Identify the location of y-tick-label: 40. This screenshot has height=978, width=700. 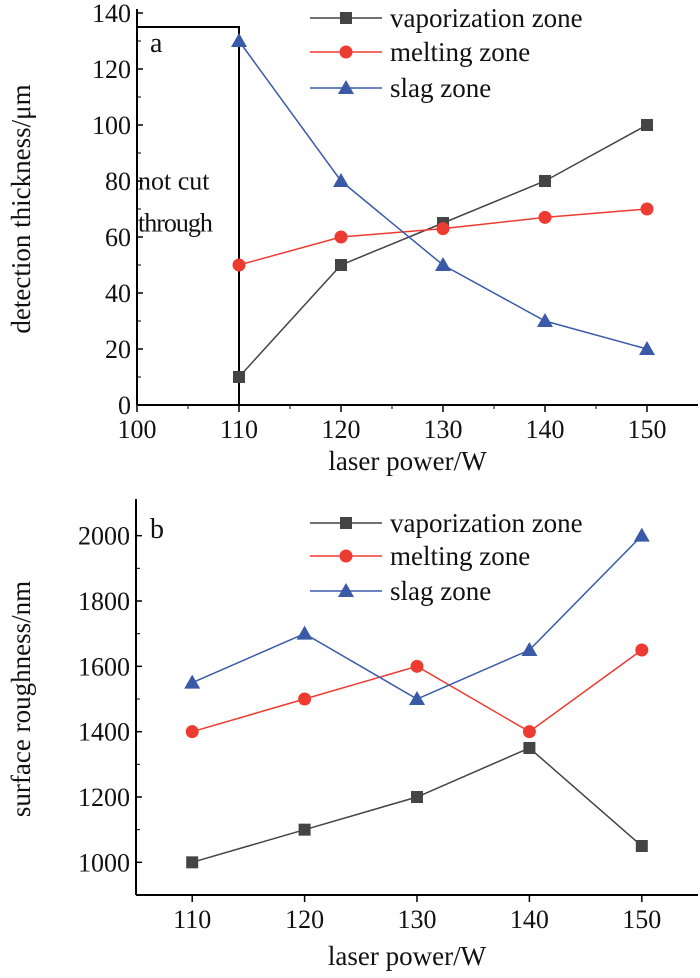
(118, 293).